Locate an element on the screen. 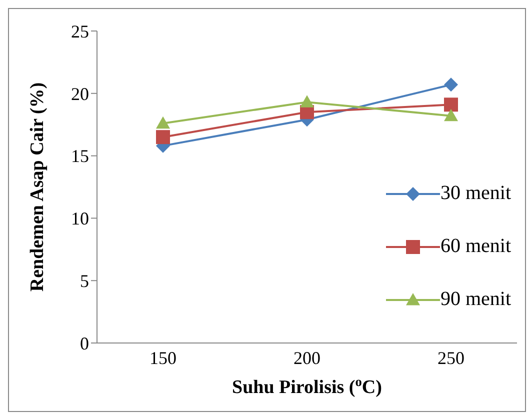  y-tick-label: 25 is located at coordinates (80, 31).